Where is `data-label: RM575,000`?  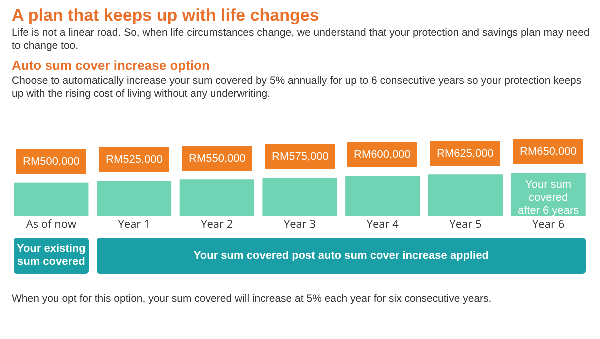
data-label: RM575,000 is located at coordinates (300, 157).